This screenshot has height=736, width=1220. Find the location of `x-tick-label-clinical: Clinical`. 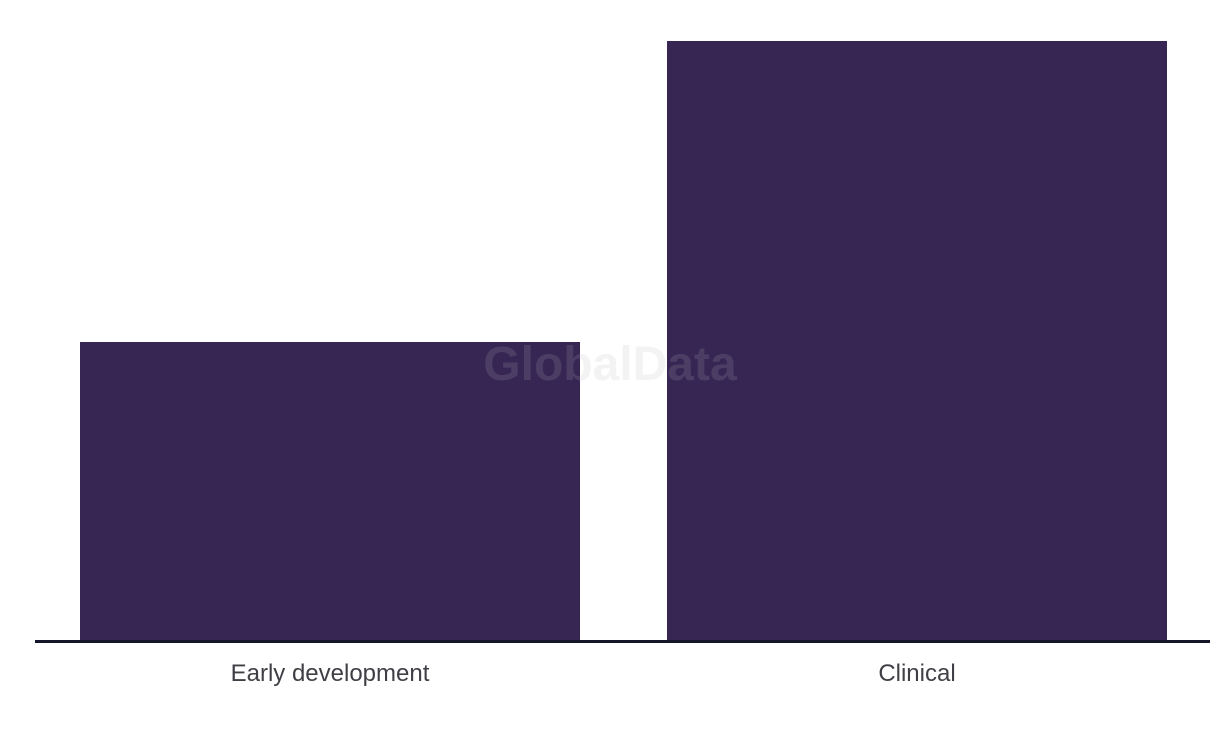

x-tick-label-clinical: Clinical is located at coordinates (917, 673).